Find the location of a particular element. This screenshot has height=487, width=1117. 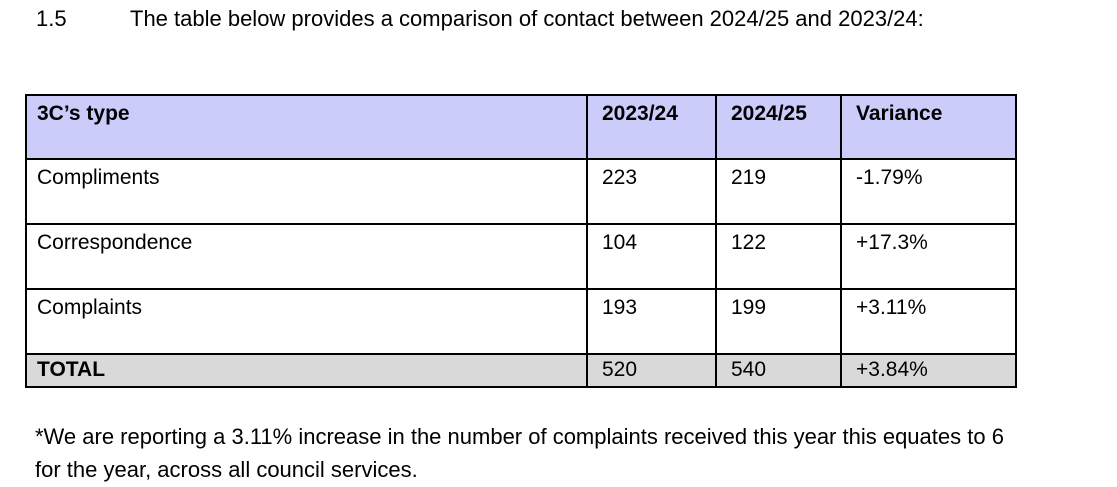

header-cell-variance: Variance is located at coordinates (928, 127).